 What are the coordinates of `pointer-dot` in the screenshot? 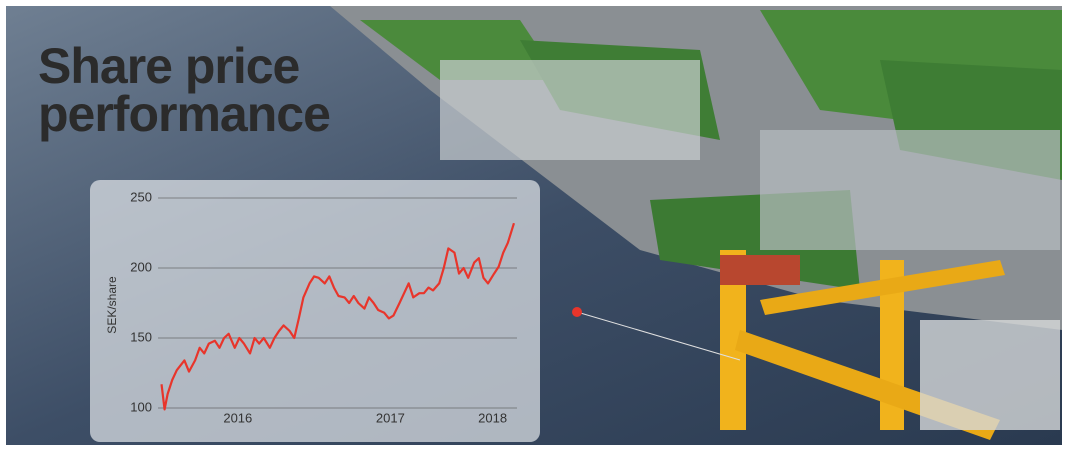 It's located at (577, 312).